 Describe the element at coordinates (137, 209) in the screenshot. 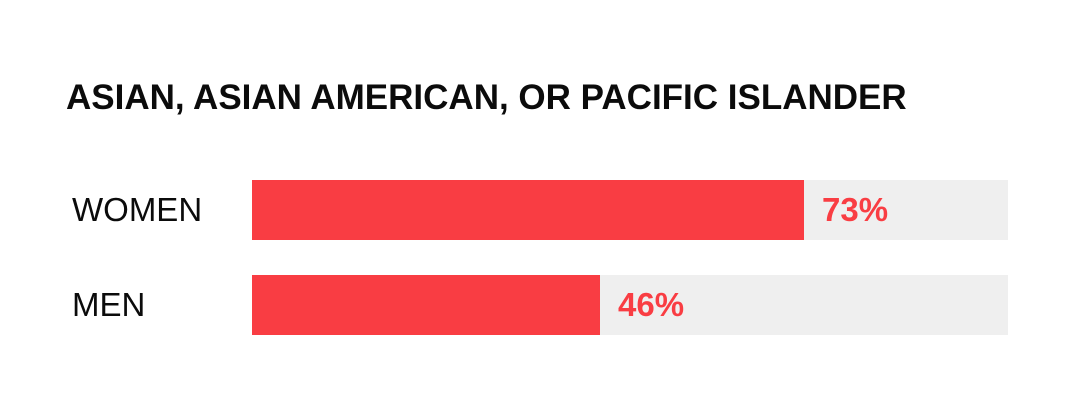

I see `category-label-women: WOMEN` at that location.